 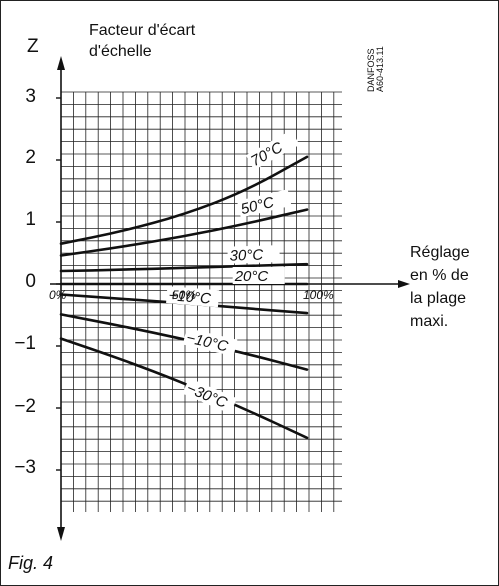 What do you see at coordinates (184, 200) in the screenshot?
I see `curve-70c` at bounding box center [184, 200].